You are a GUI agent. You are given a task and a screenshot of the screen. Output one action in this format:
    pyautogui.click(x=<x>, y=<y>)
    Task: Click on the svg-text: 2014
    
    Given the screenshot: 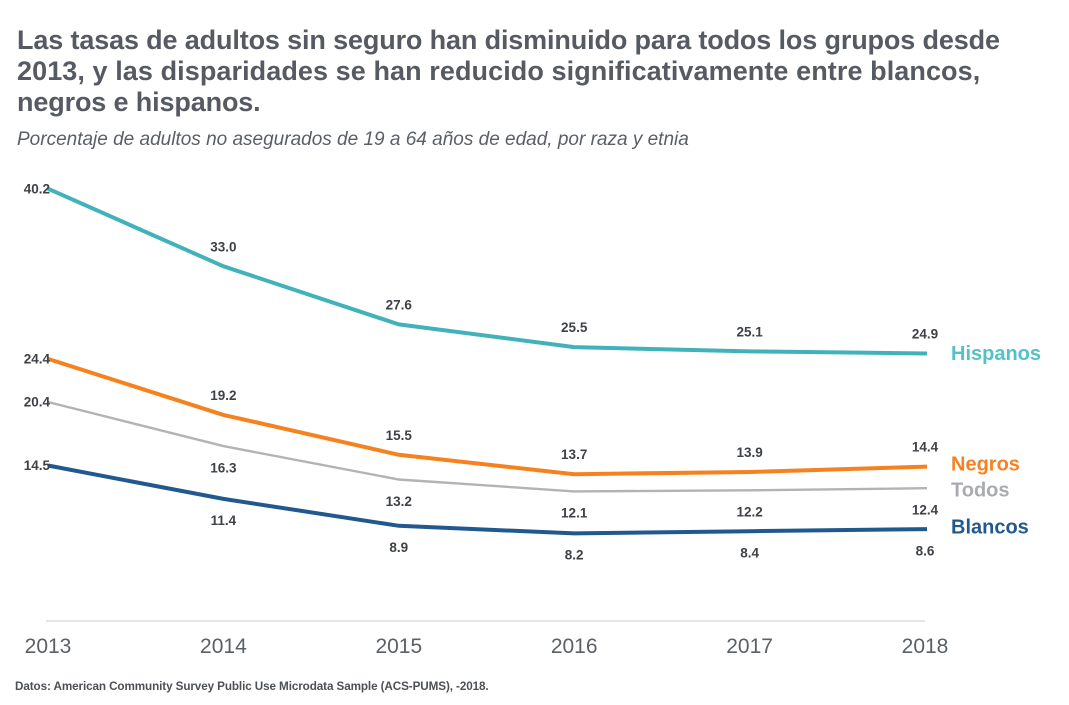 What is the action you would take?
    pyautogui.click(x=223, y=646)
    